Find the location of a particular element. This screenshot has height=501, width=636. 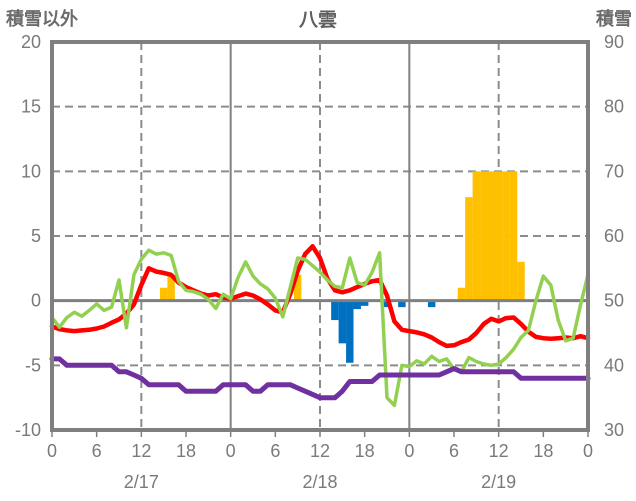

left-axis-title: 積雪以外 is located at coordinates (41, 18).